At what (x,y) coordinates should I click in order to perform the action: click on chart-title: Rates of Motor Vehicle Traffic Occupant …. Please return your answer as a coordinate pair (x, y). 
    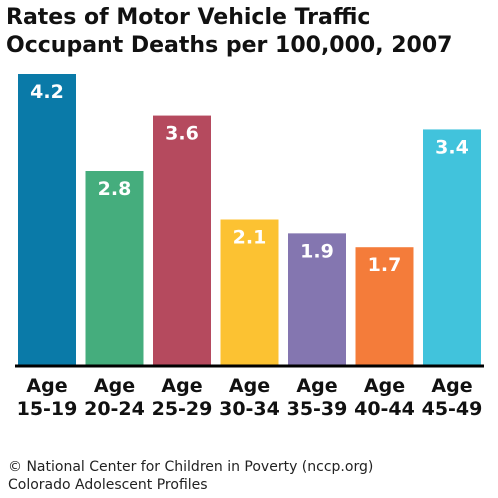
    Looking at the image, I should click on (229, 31).